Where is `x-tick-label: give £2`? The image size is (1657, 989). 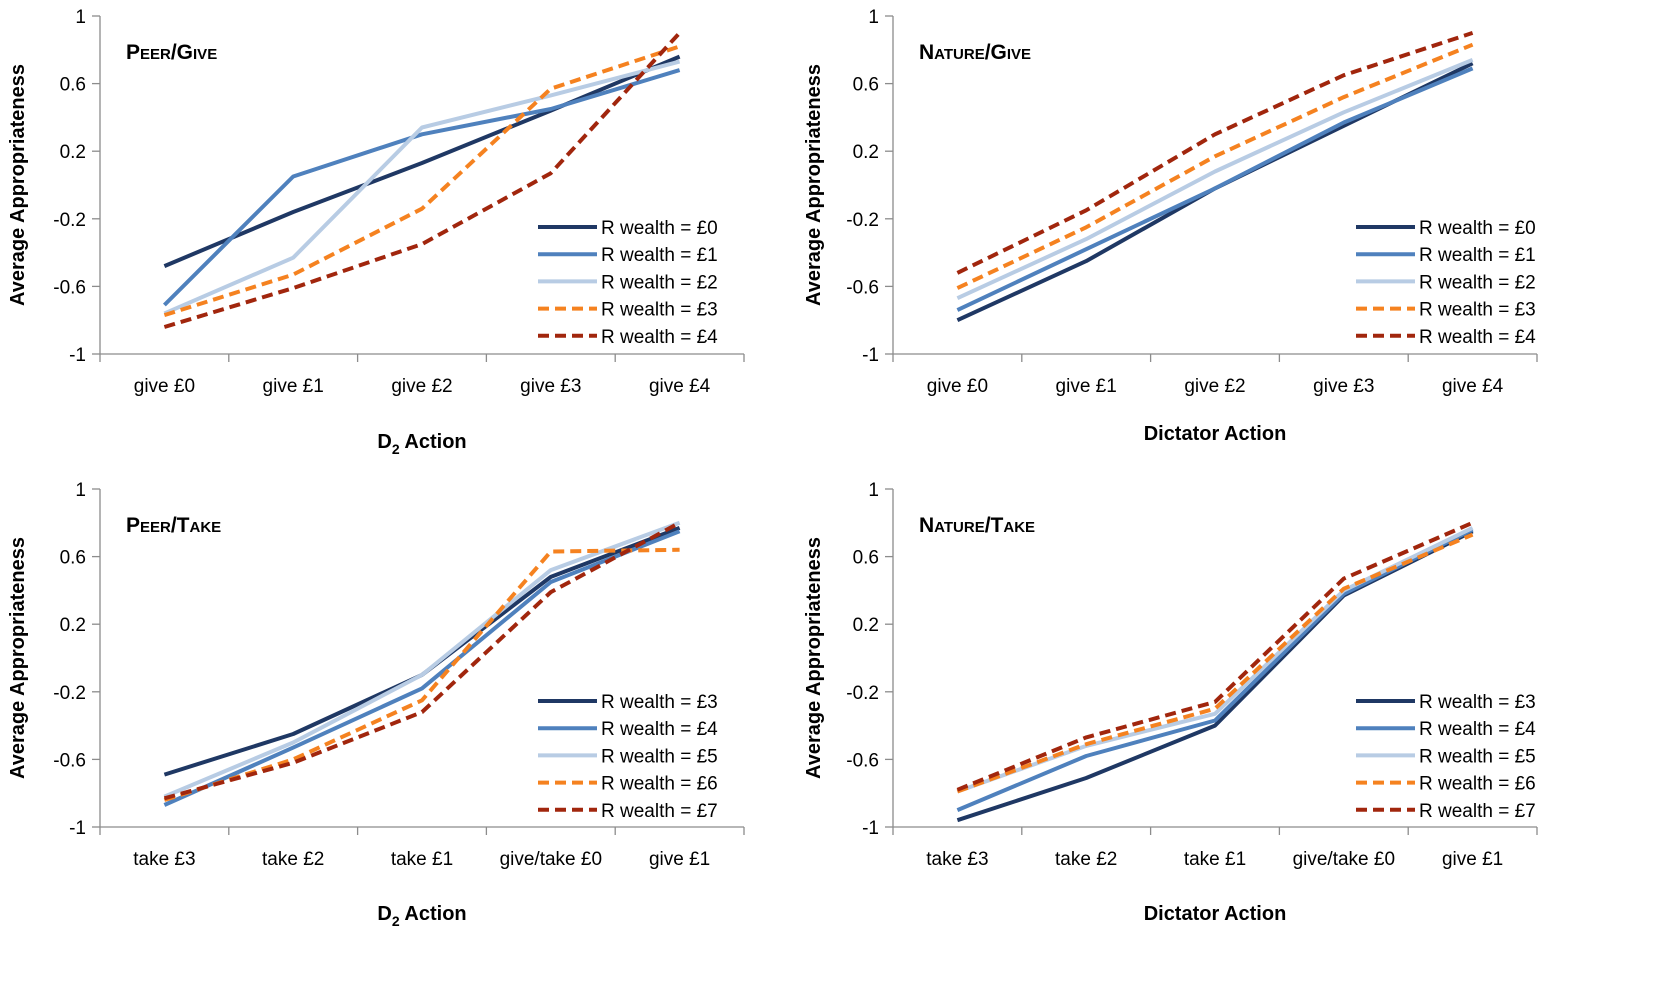
x-tick-label: give £2 is located at coordinates (421, 386).